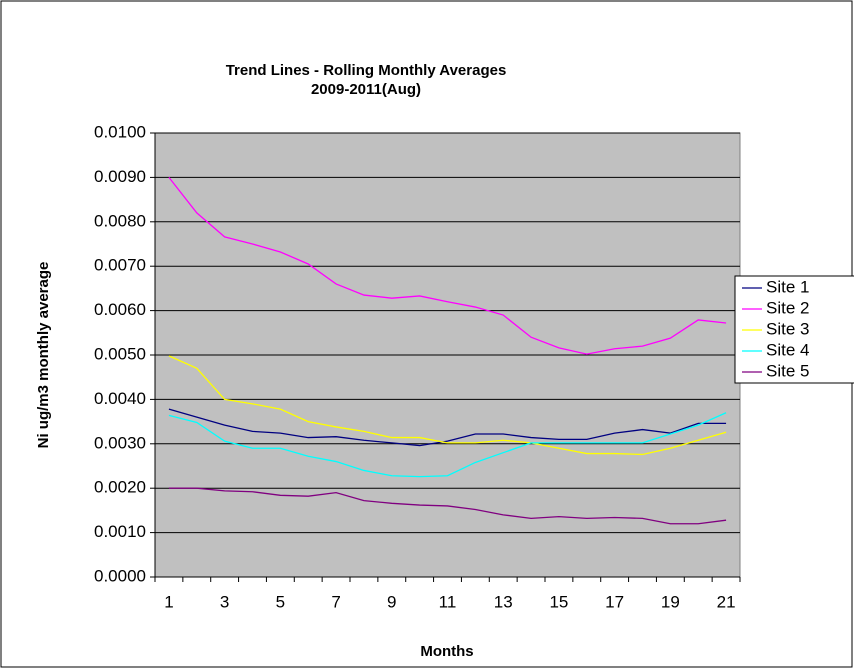 The width and height of the screenshot is (854, 669). Describe the element at coordinates (120, 398) in the screenshot. I see `y-tick-label: 0.0040` at that location.